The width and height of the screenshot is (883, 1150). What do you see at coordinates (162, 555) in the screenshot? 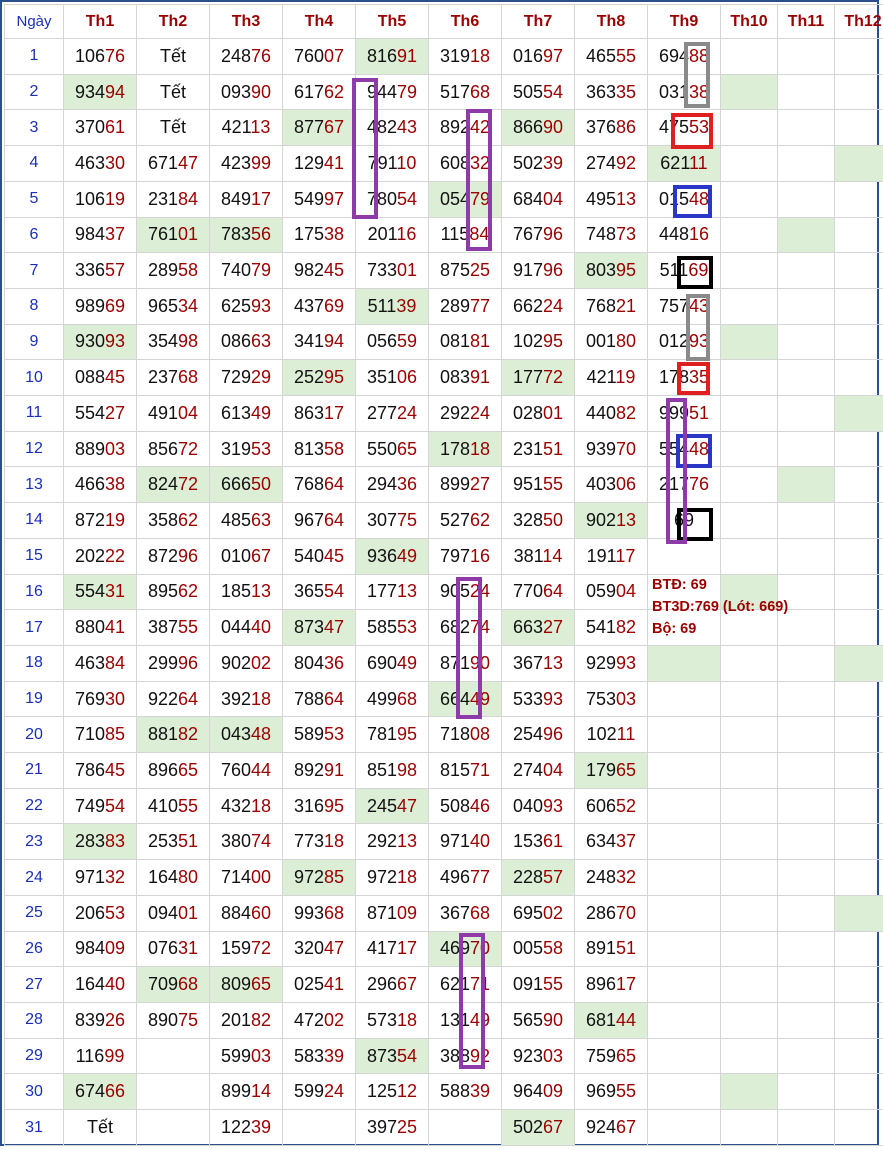
I see `result-head-digits: 872` at bounding box center [162, 555].